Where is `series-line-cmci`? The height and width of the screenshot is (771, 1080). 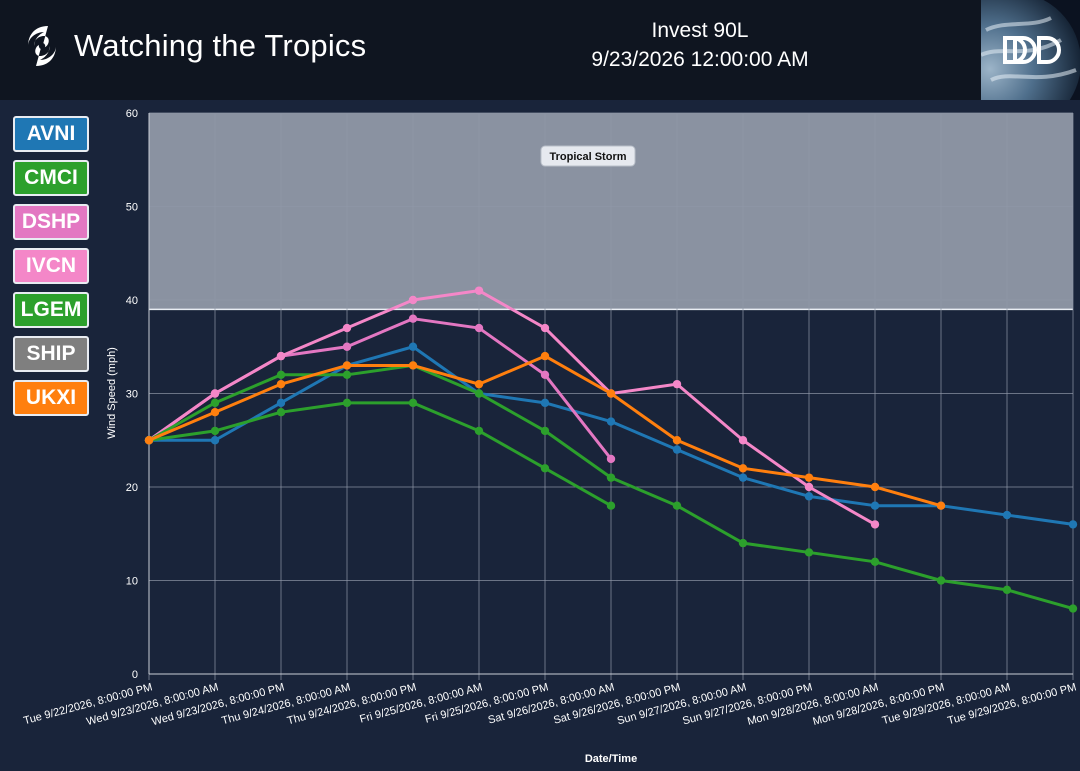
series-line-cmci is located at coordinates (380, 454).